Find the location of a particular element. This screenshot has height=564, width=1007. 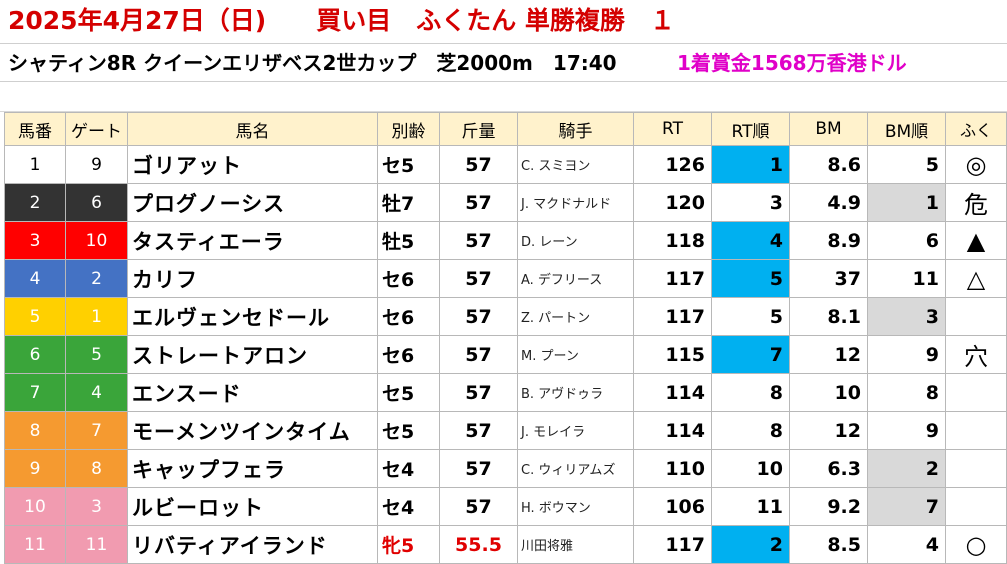

horse-name-cell: モーメンツインタイム is located at coordinates (252, 430).